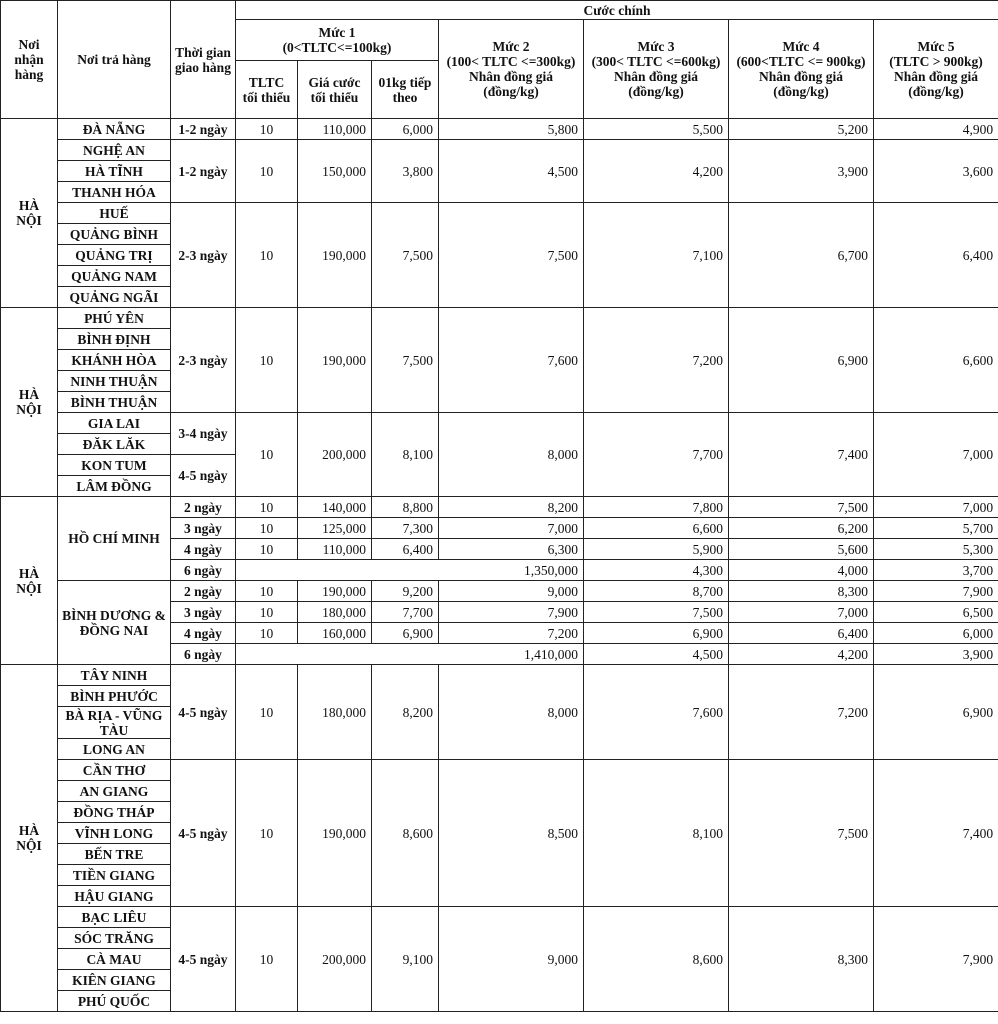  I want to click on tier-3-price: 6,900, so click(656, 633).